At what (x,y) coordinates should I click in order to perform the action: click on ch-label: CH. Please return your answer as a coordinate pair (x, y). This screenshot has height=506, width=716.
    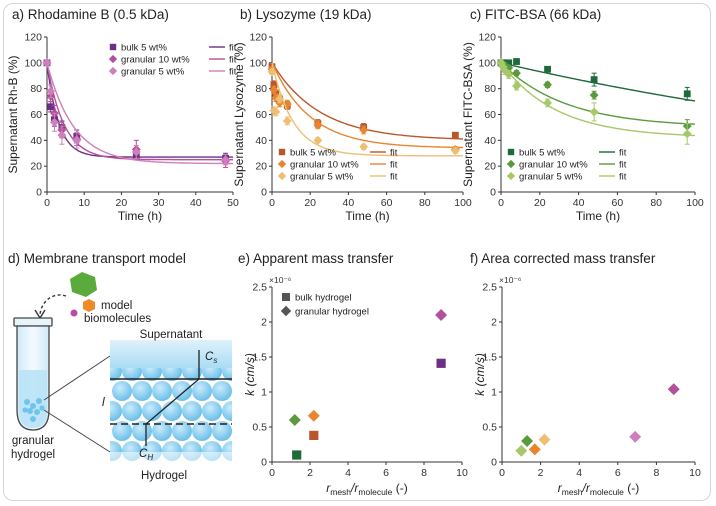
    Looking at the image, I should click on (146, 455).